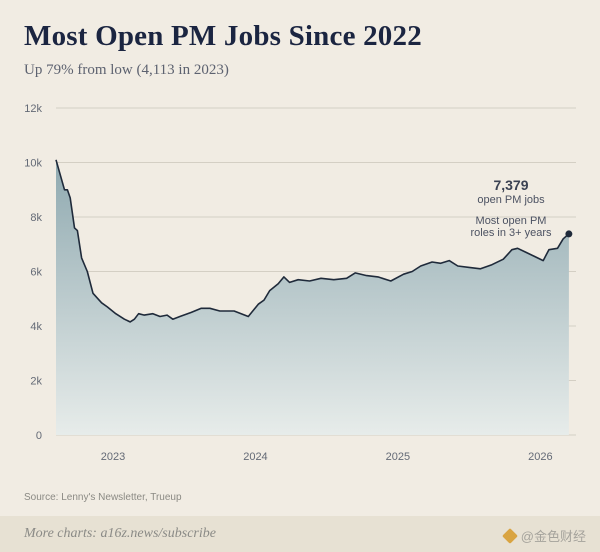 The width and height of the screenshot is (600, 552). Describe the element at coordinates (398, 457) in the screenshot. I see `x-tick-label: 2025` at that location.